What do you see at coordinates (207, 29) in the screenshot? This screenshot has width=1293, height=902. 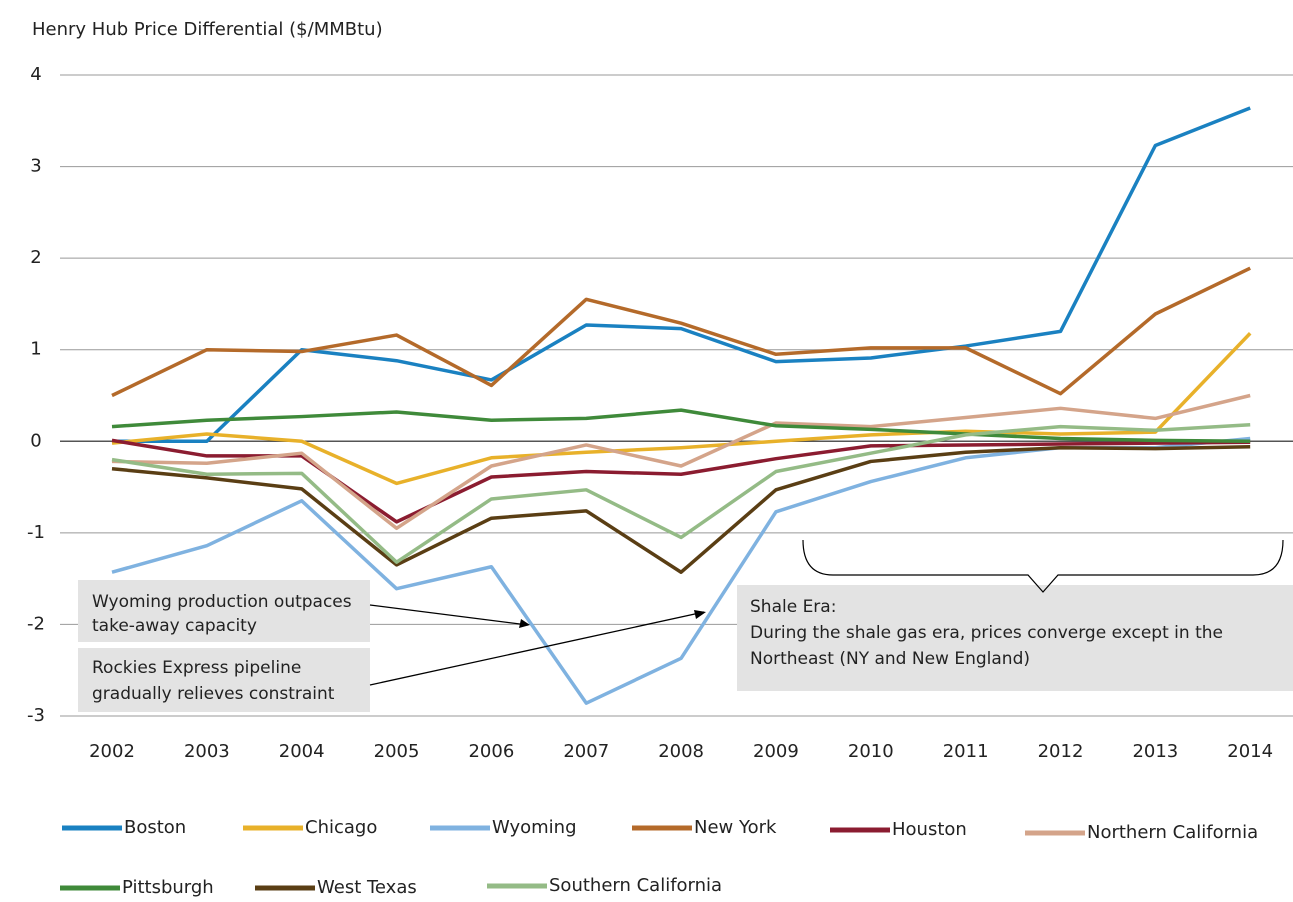 I see `y-axis-label: Henry Hub Price Differential ($/MMBtu)` at bounding box center [207, 29].